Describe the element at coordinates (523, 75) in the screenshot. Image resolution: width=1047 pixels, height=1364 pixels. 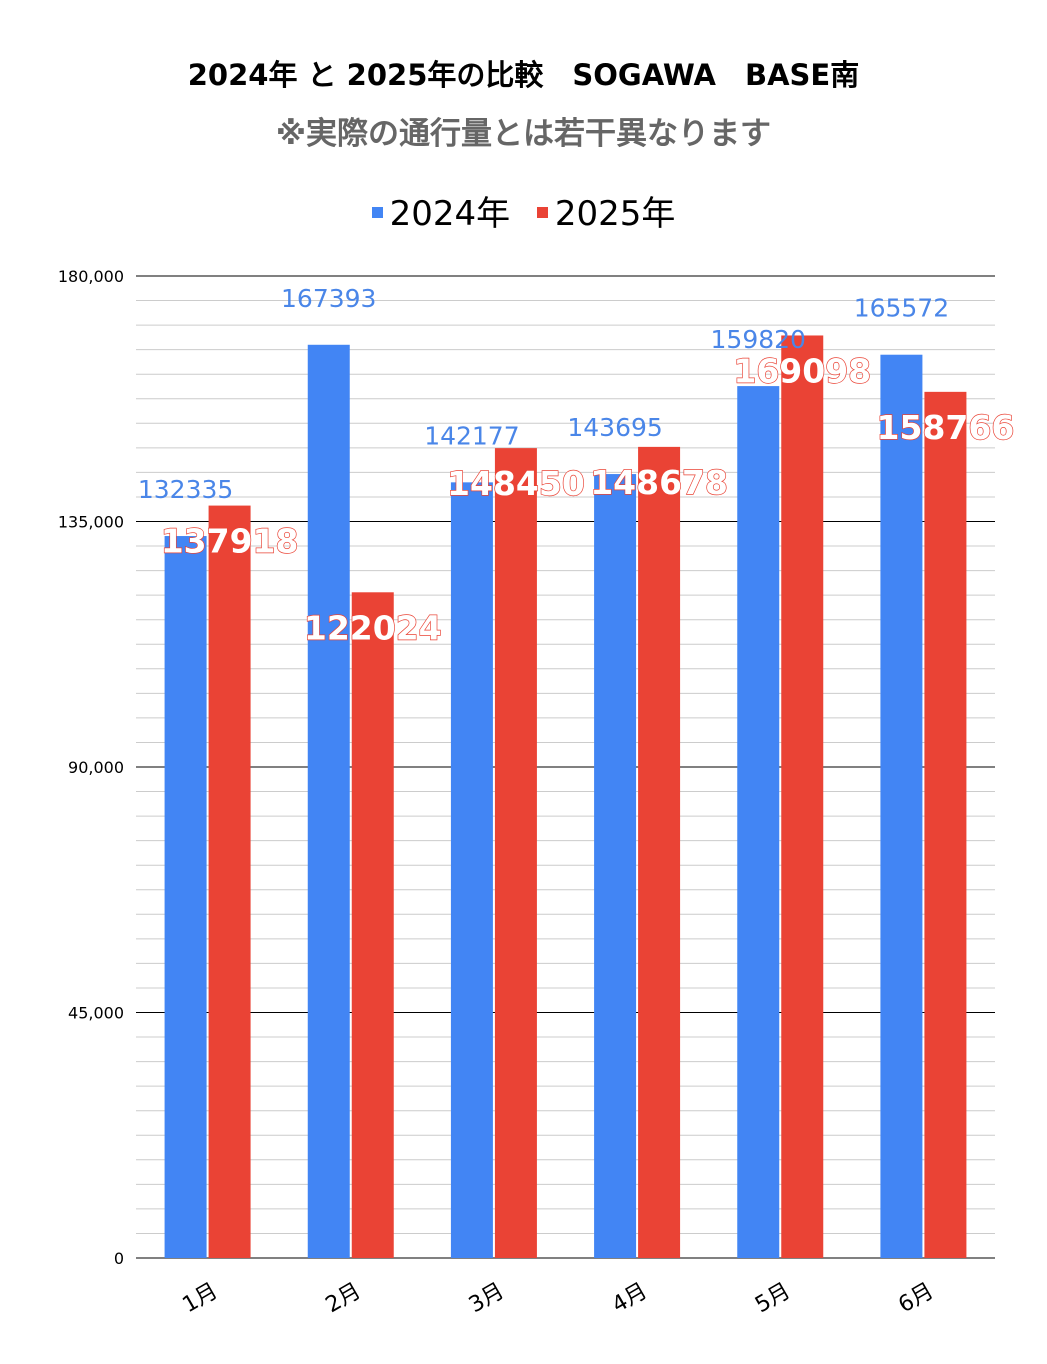
I see `chart-title: 2024年 と 2025年の比較 SOGAWA BASE南` at that location.